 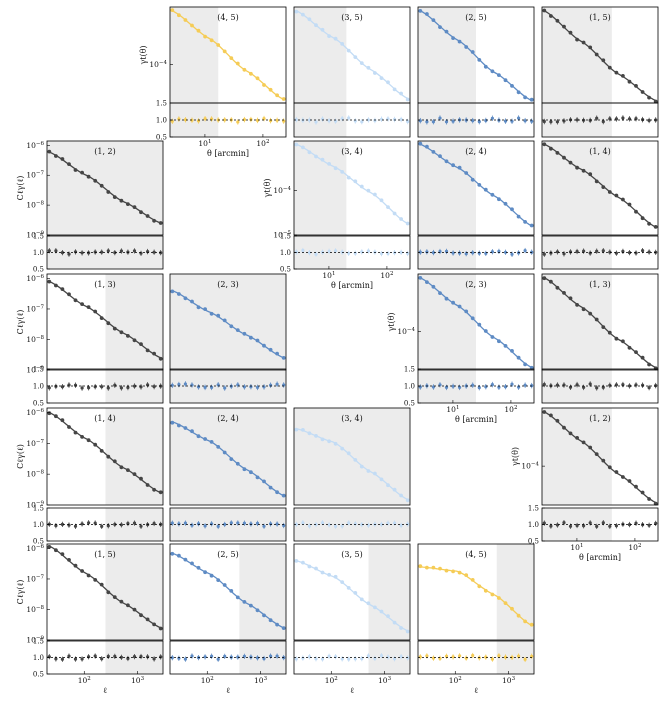 I want to click on panel-frame, so click(x=105, y=188).